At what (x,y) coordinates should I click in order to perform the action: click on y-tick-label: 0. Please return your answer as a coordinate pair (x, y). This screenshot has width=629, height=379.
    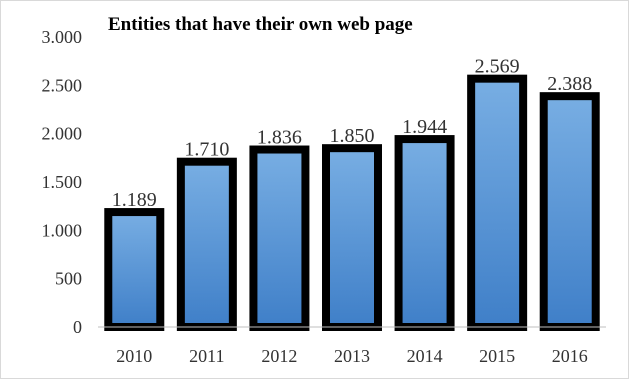
    Looking at the image, I should click on (77, 327).